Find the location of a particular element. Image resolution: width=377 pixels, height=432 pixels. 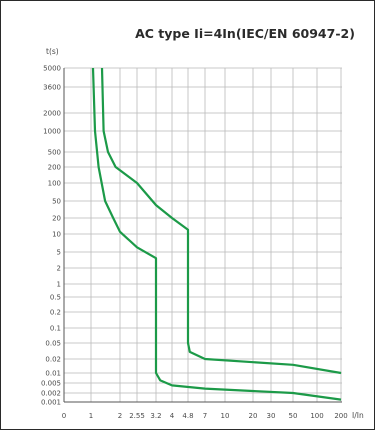

y-tick-label: 100 is located at coordinates (54, 184).